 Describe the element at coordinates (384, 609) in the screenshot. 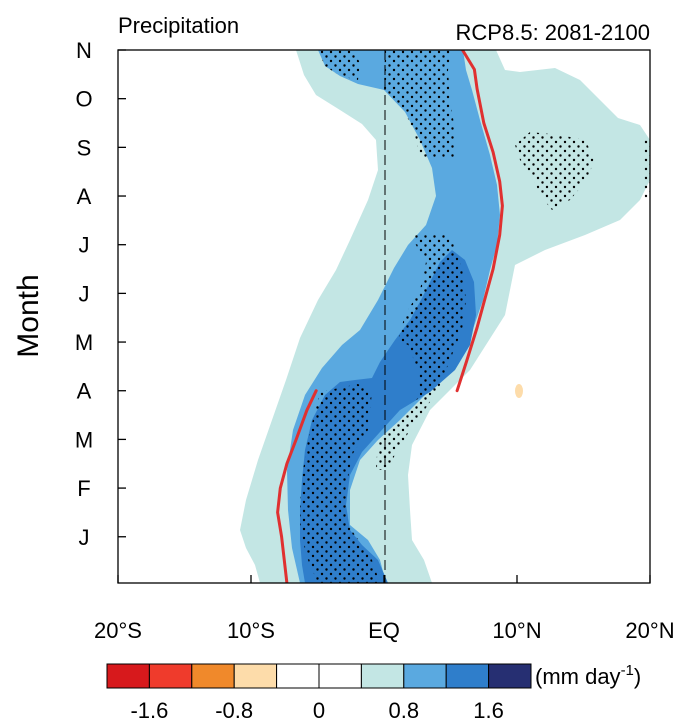

I see `x-axis-ticks: 20°S 10°S EQ 10°N 20°N` at that location.